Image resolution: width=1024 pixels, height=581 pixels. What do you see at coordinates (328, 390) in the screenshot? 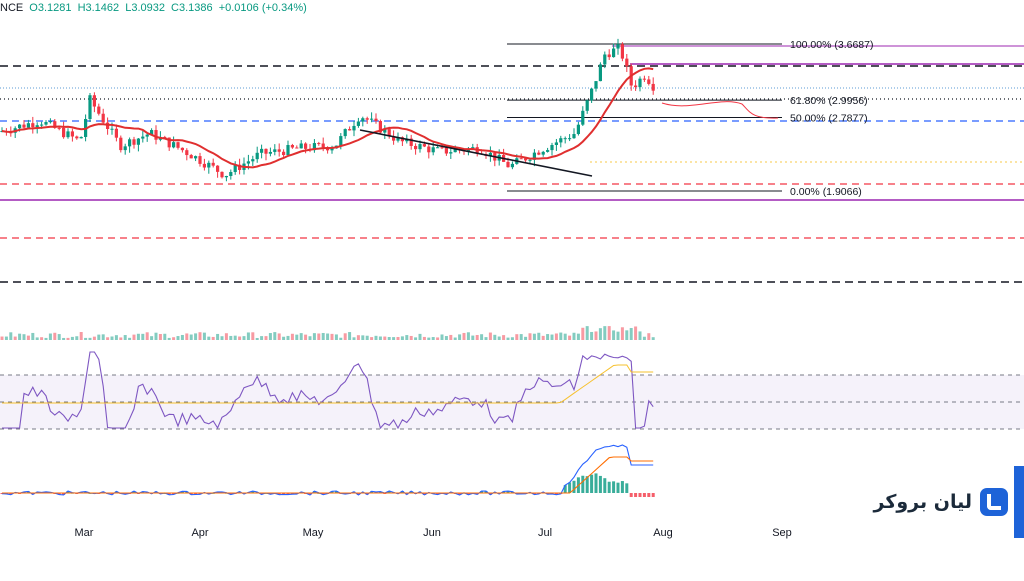
I see `rsi-line` at bounding box center [328, 390].